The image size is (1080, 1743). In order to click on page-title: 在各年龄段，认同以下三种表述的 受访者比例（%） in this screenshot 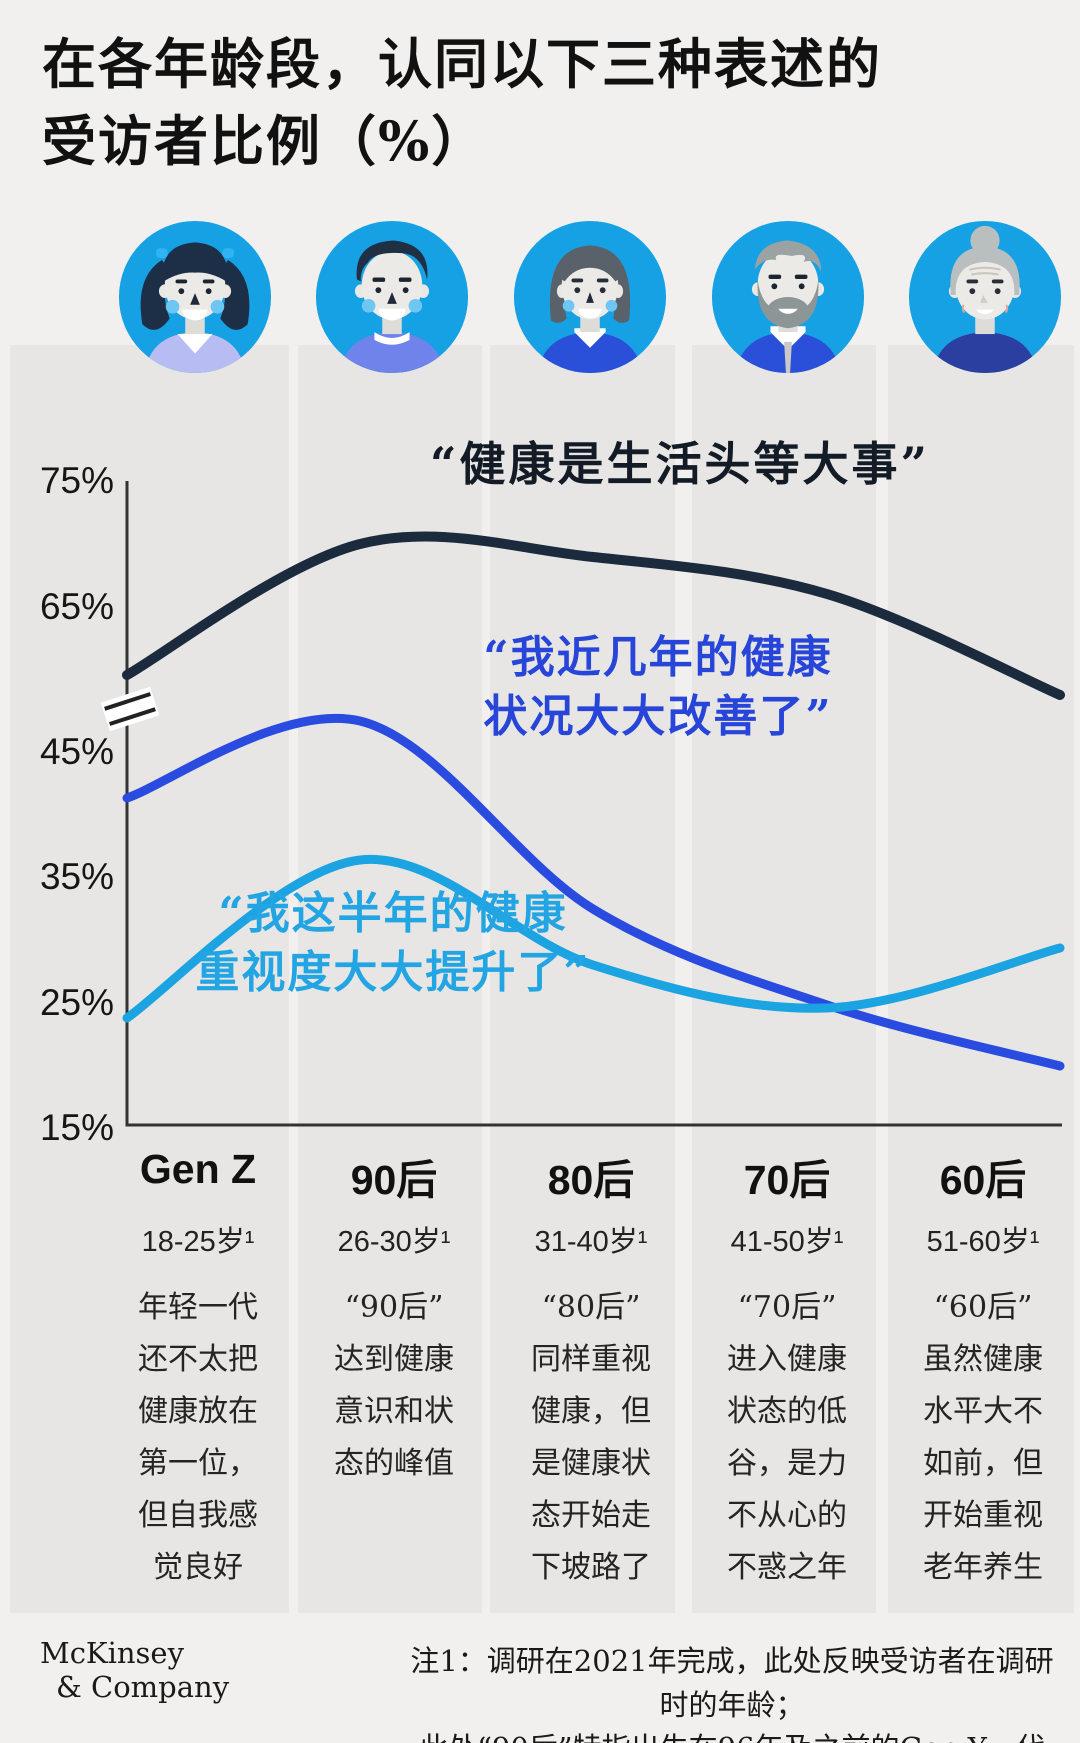, I will do `click(462, 102)`.